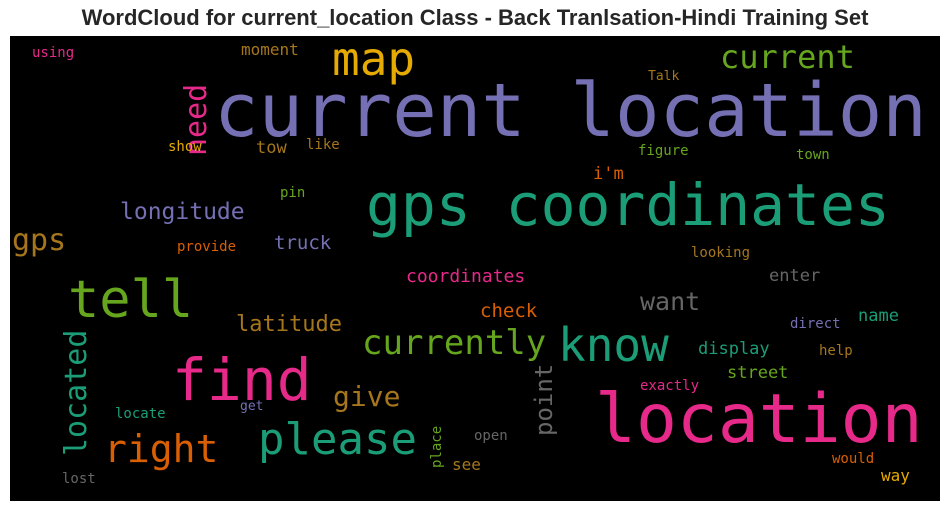 This screenshot has width=950, height=511. What do you see at coordinates (787, 57) in the screenshot?
I see `word-current: current` at bounding box center [787, 57].